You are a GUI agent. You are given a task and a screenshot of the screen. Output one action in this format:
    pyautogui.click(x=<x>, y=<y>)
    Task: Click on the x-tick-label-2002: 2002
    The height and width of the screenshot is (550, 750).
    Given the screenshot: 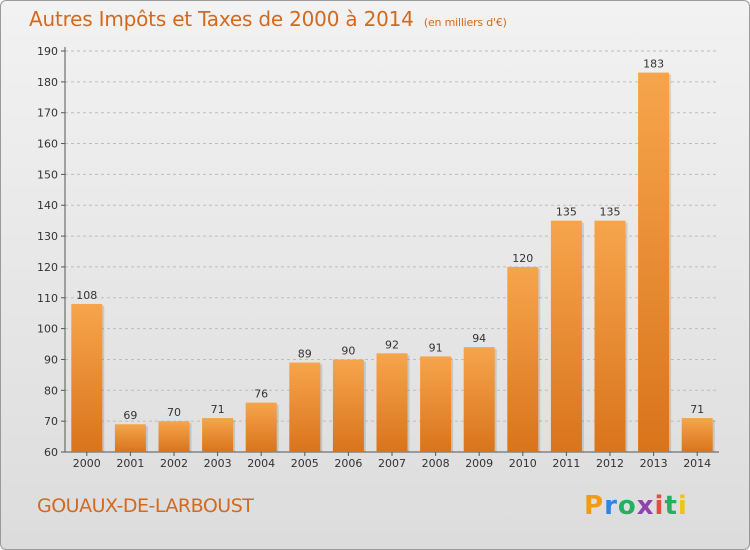 What is the action you would take?
    pyautogui.click(x=174, y=463)
    